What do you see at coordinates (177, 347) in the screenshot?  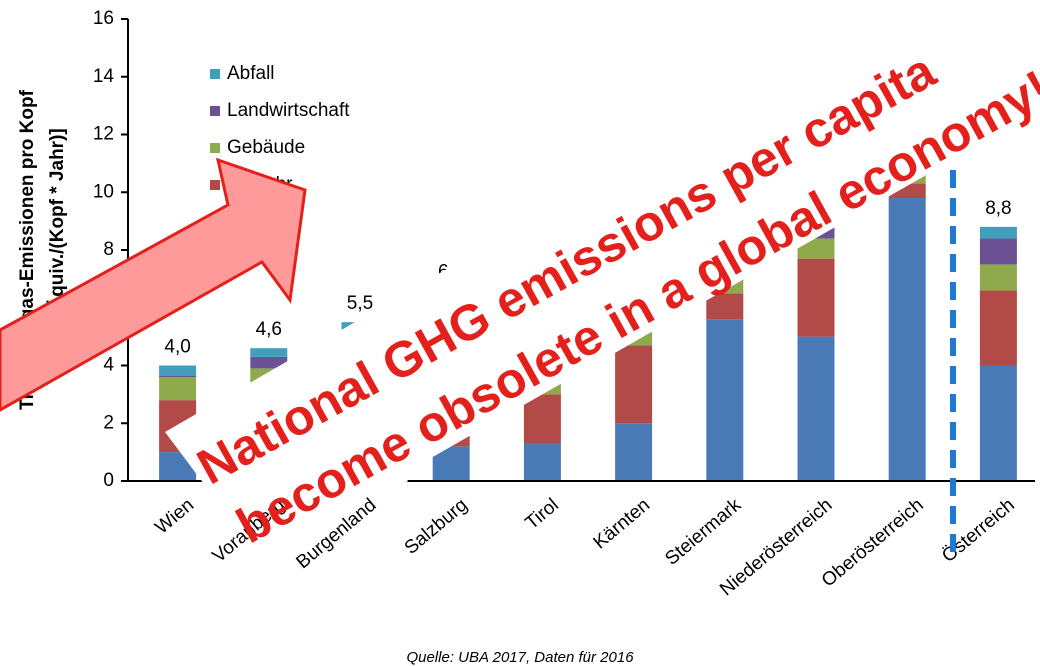 I see `total-label: 4,0` at bounding box center [177, 347].